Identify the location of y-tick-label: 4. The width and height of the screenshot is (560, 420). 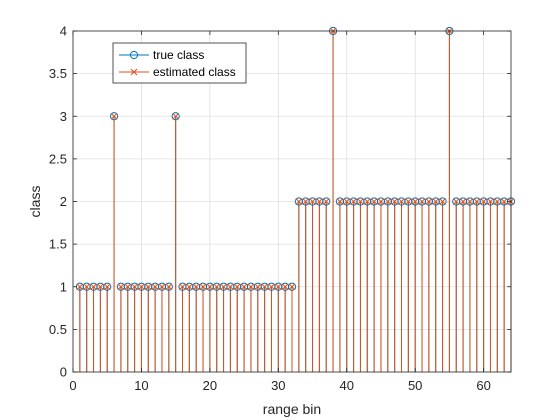
(63, 31).